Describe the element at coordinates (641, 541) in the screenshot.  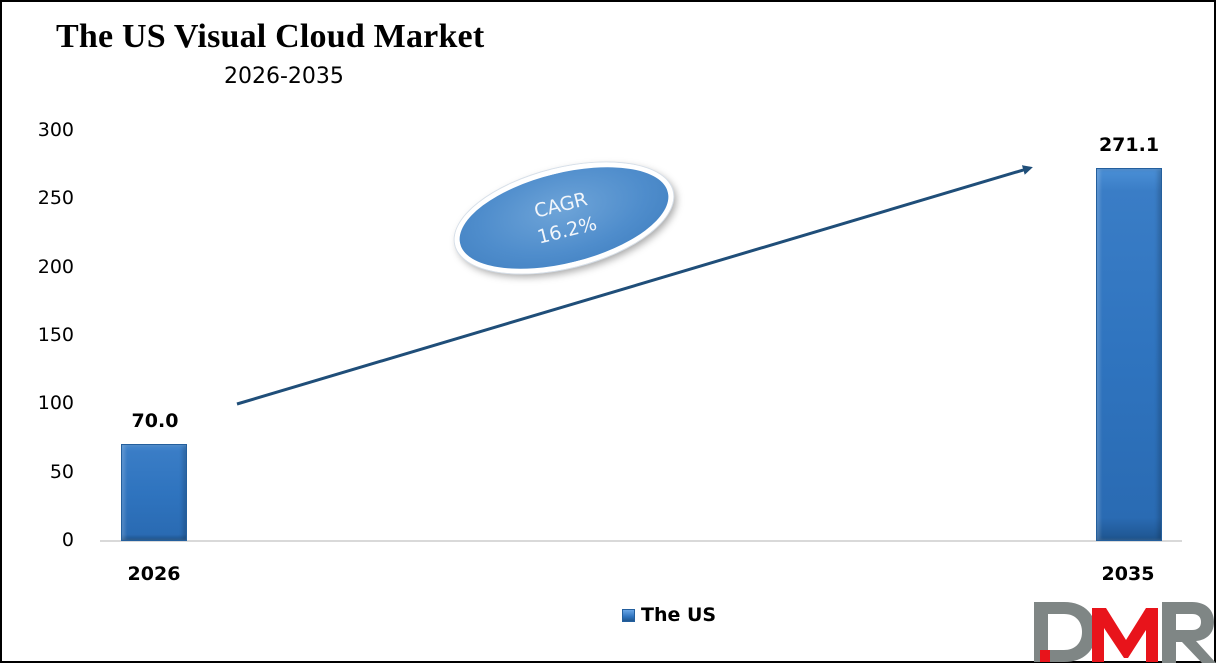
I see `x-axis-line` at that location.